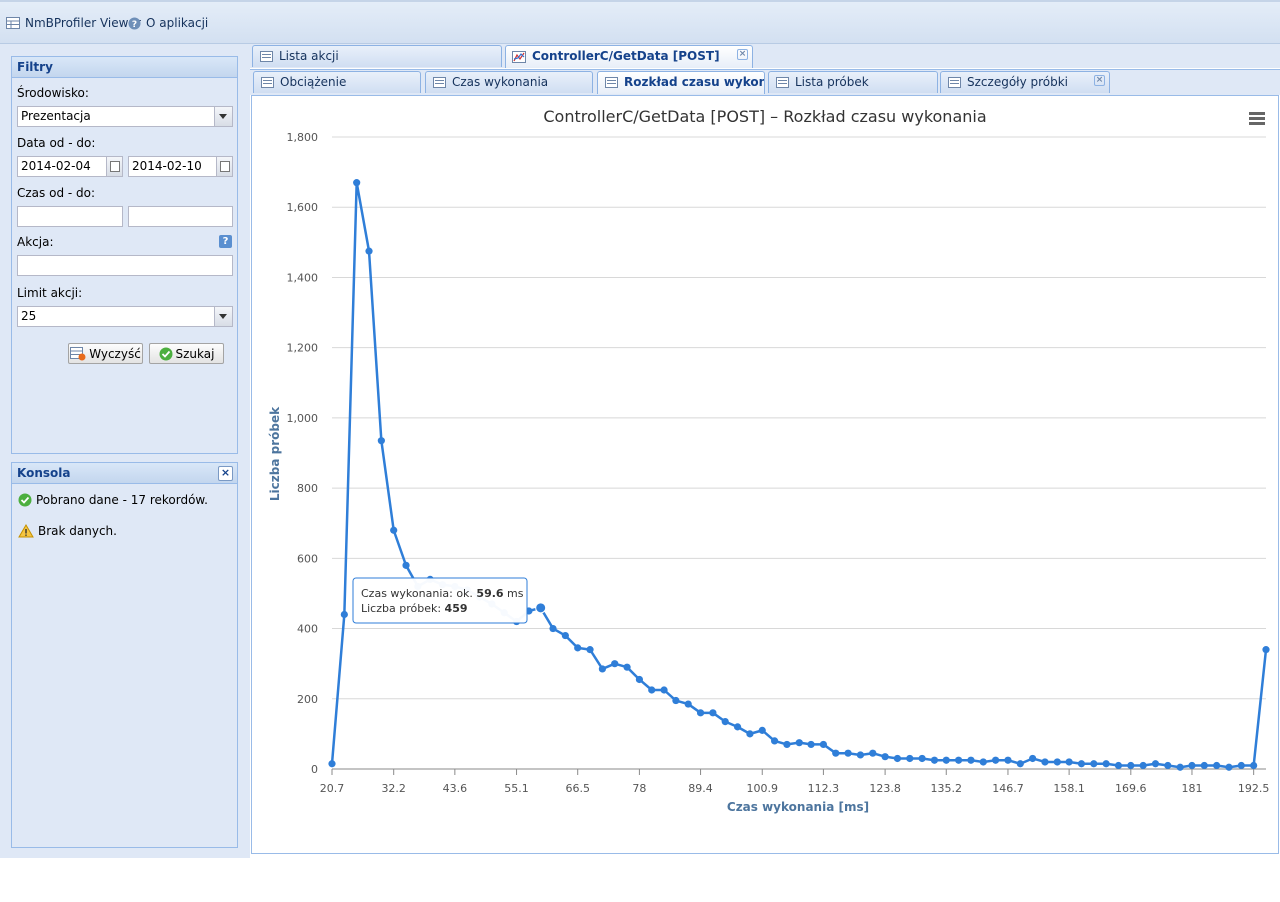 This screenshot has width=1280, height=902. What do you see at coordinates (694, 82) in the screenshot?
I see `tab-execution-distribution-label: Rozkład czasu wykonan` at bounding box center [694, 82].